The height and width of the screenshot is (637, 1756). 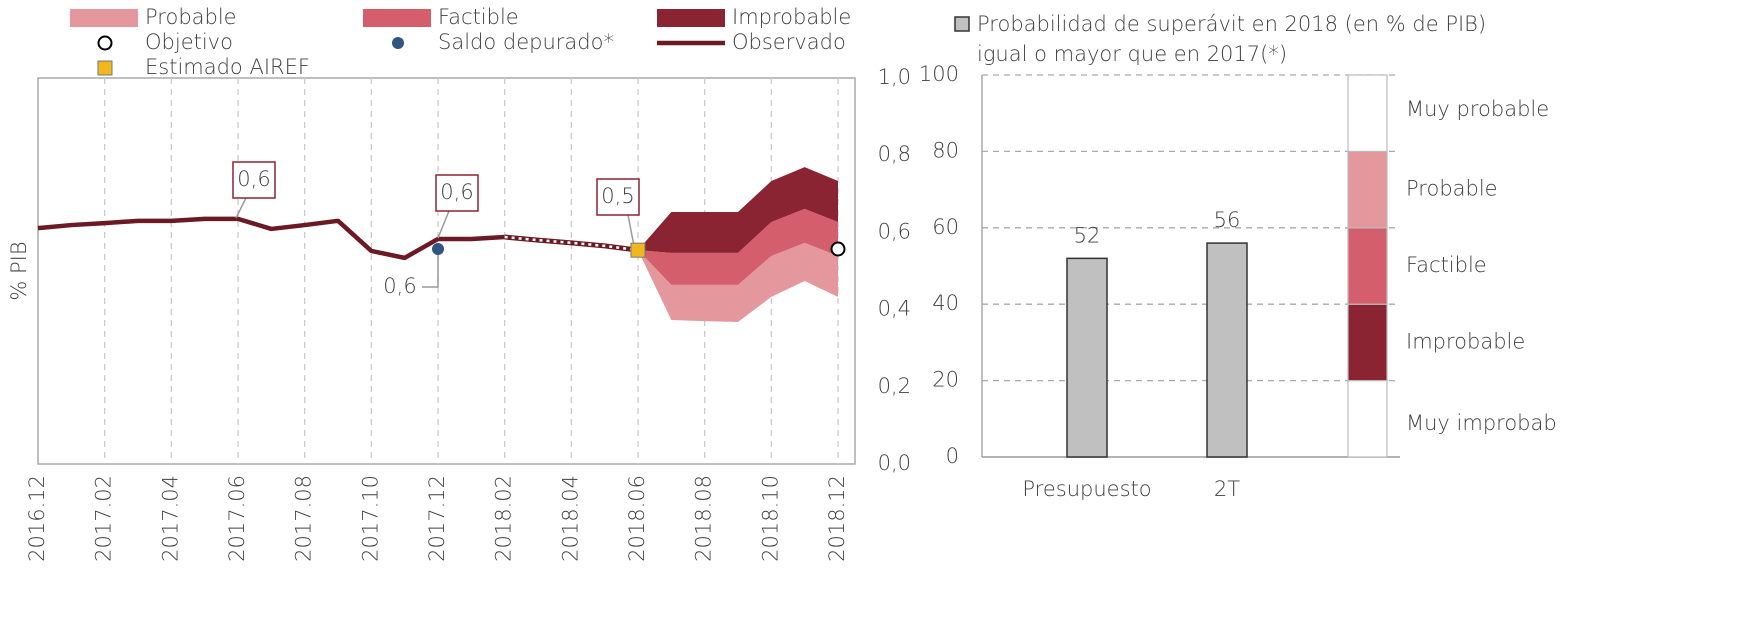 What do you see at coordinates (437, 518) in the screenshot?
I see `x-tick-label: 2017.12` at bounding box center [437, 518].